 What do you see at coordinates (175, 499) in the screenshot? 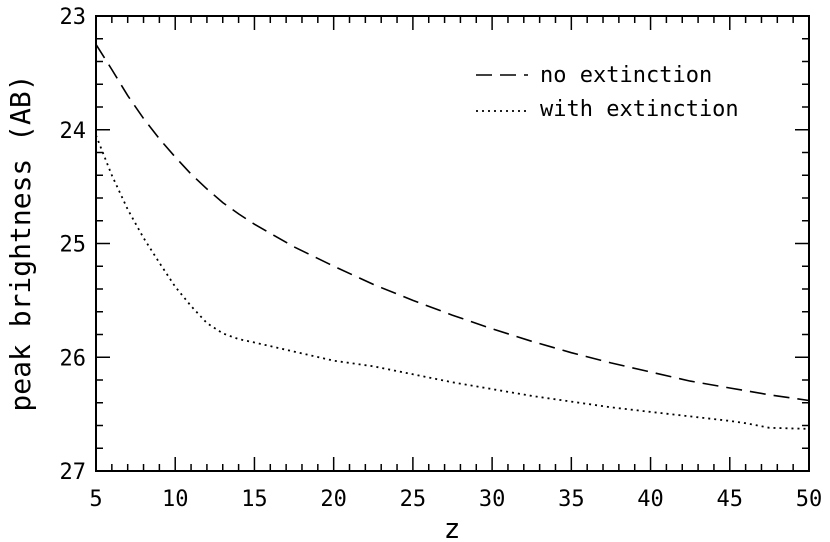
I see `x-tick-label: 10` at bounding box center [175, 499].